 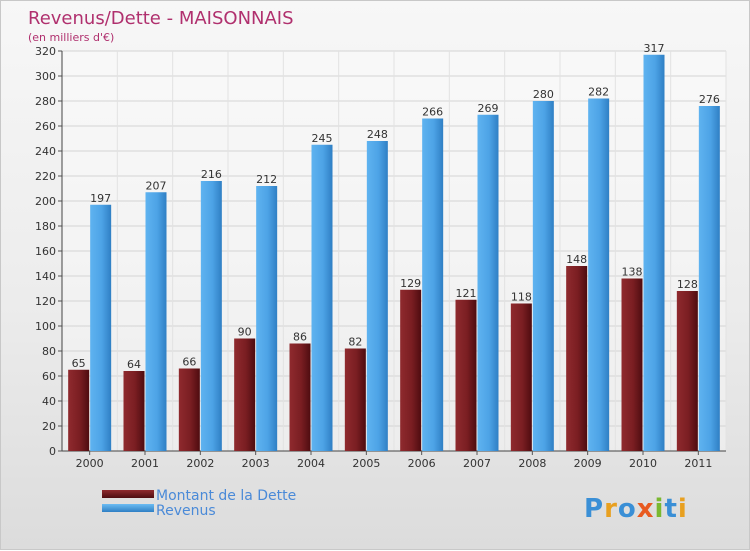 I want to click on legend-swatch-revenus, so click(x=128, y=508).